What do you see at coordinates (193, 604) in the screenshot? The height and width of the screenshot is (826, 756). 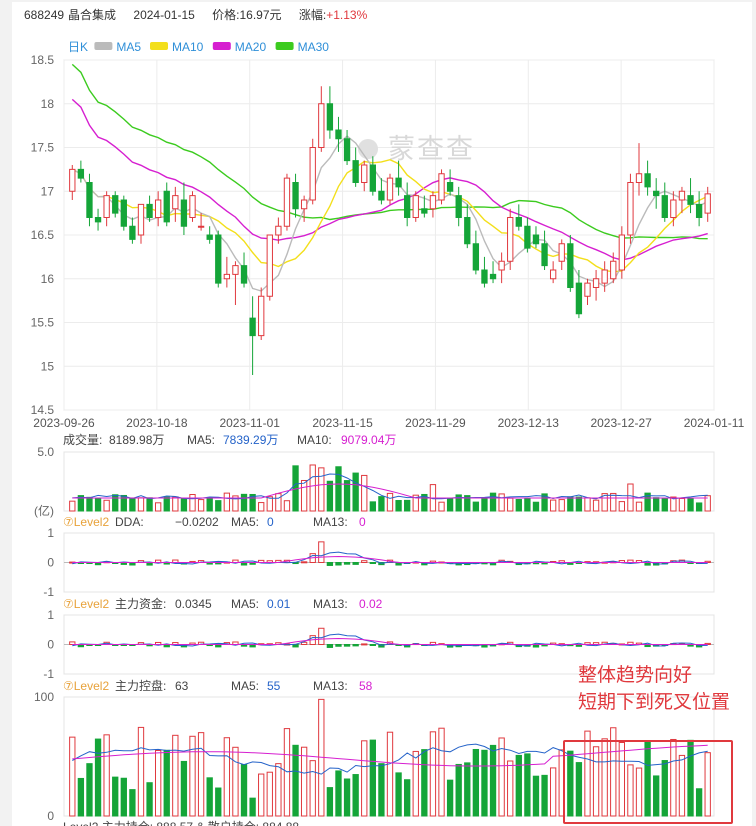 I see `panel-fund-value: 0.0345` at bounding box center [193, 604].